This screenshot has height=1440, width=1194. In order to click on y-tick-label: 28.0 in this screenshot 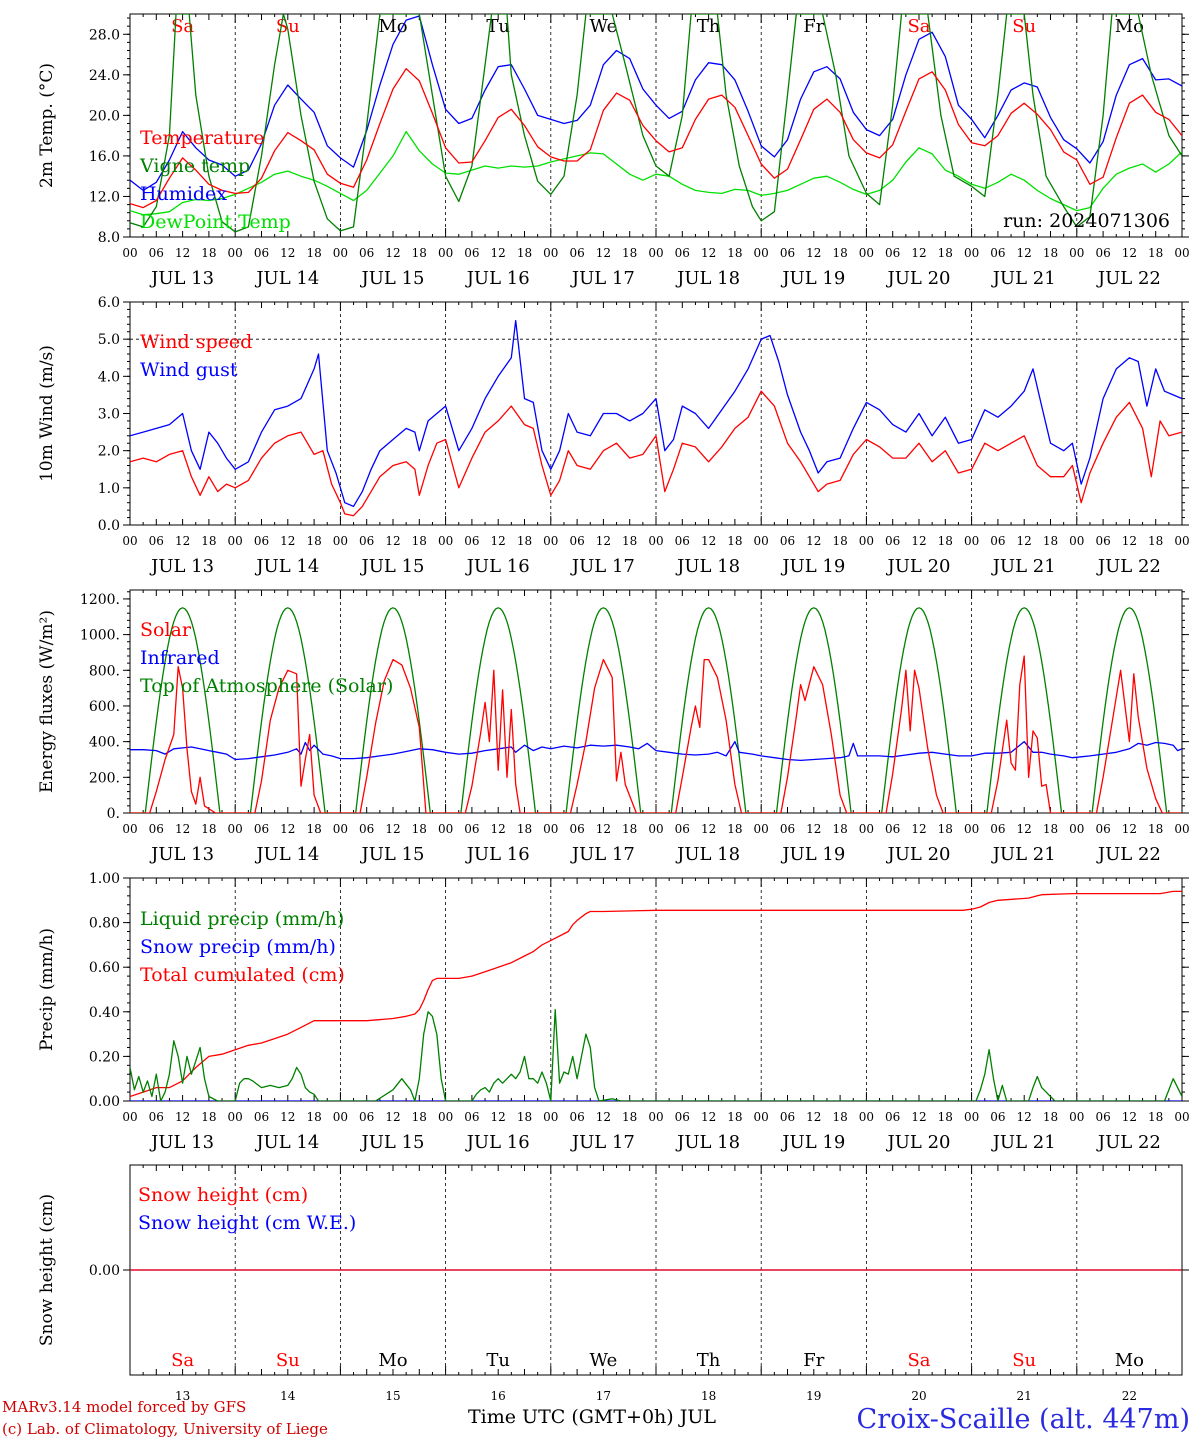, I will do `click(104, 35)`.